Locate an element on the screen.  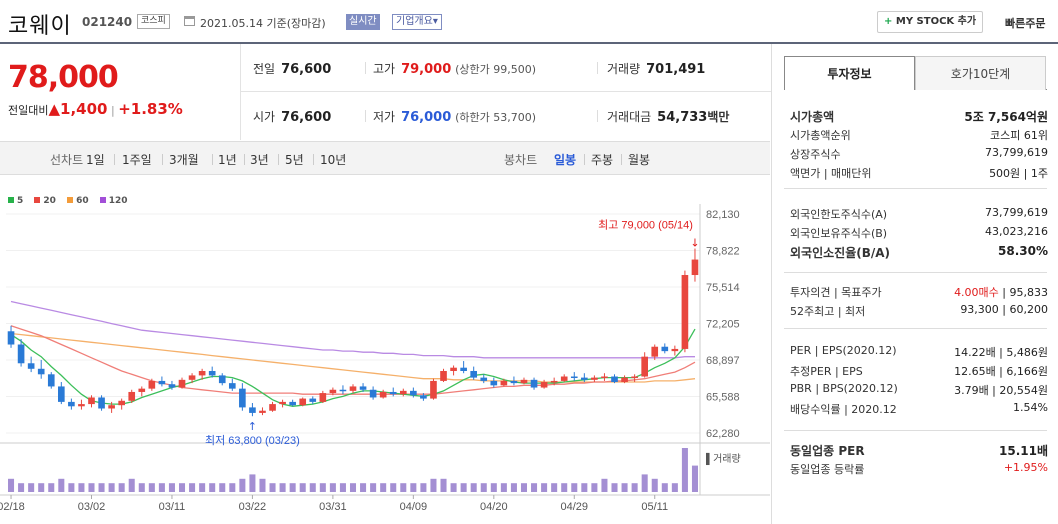
x-tick-label: 05/11 is located at coordinates (654, 507).